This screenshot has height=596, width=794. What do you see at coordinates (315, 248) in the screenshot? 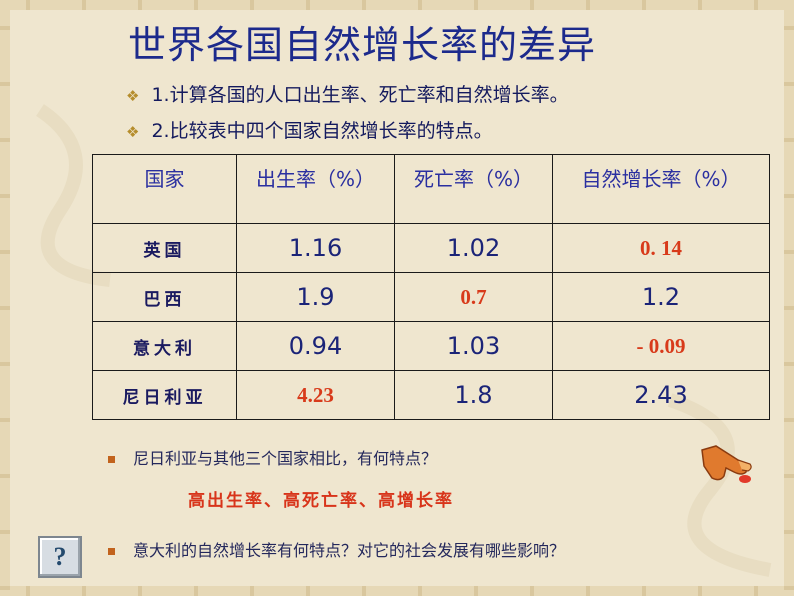
I see `table-cell: 1.16` at bounding box center [315, 248].